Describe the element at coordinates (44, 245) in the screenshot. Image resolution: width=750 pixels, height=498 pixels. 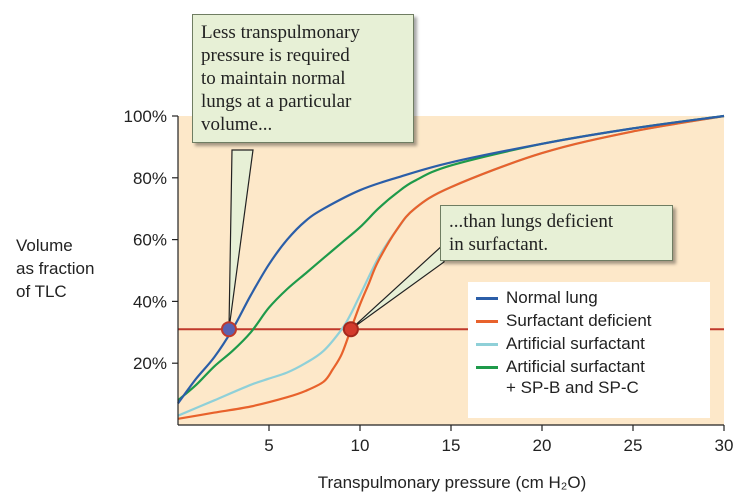
I see `y-axis-label-line: Volume` at that location.